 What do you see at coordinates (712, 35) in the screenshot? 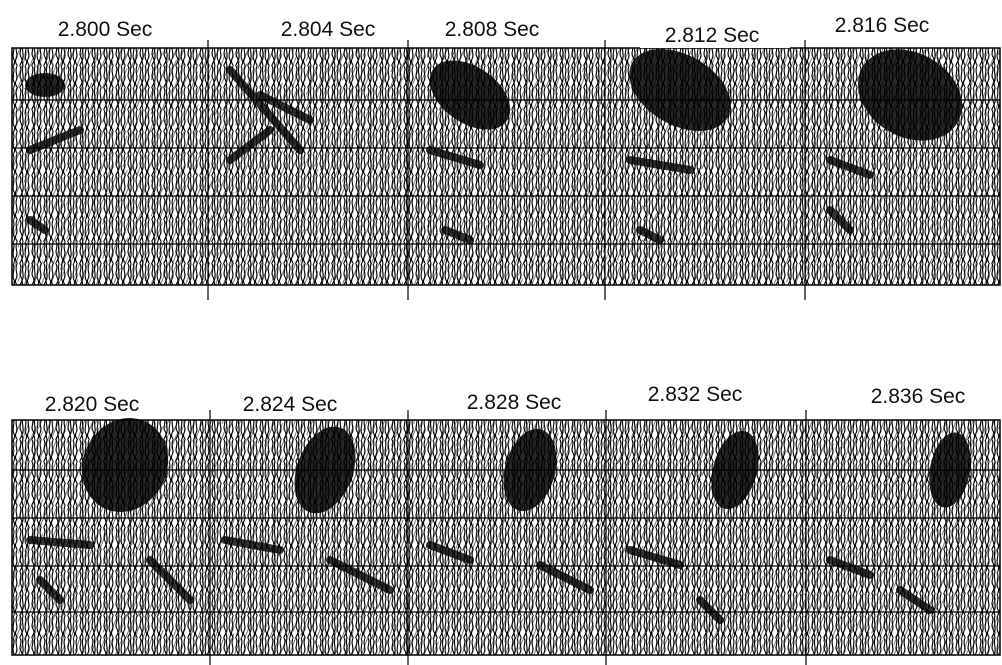
I see `panel-label: 2.812 Sec` at bounding box center [712, 35].